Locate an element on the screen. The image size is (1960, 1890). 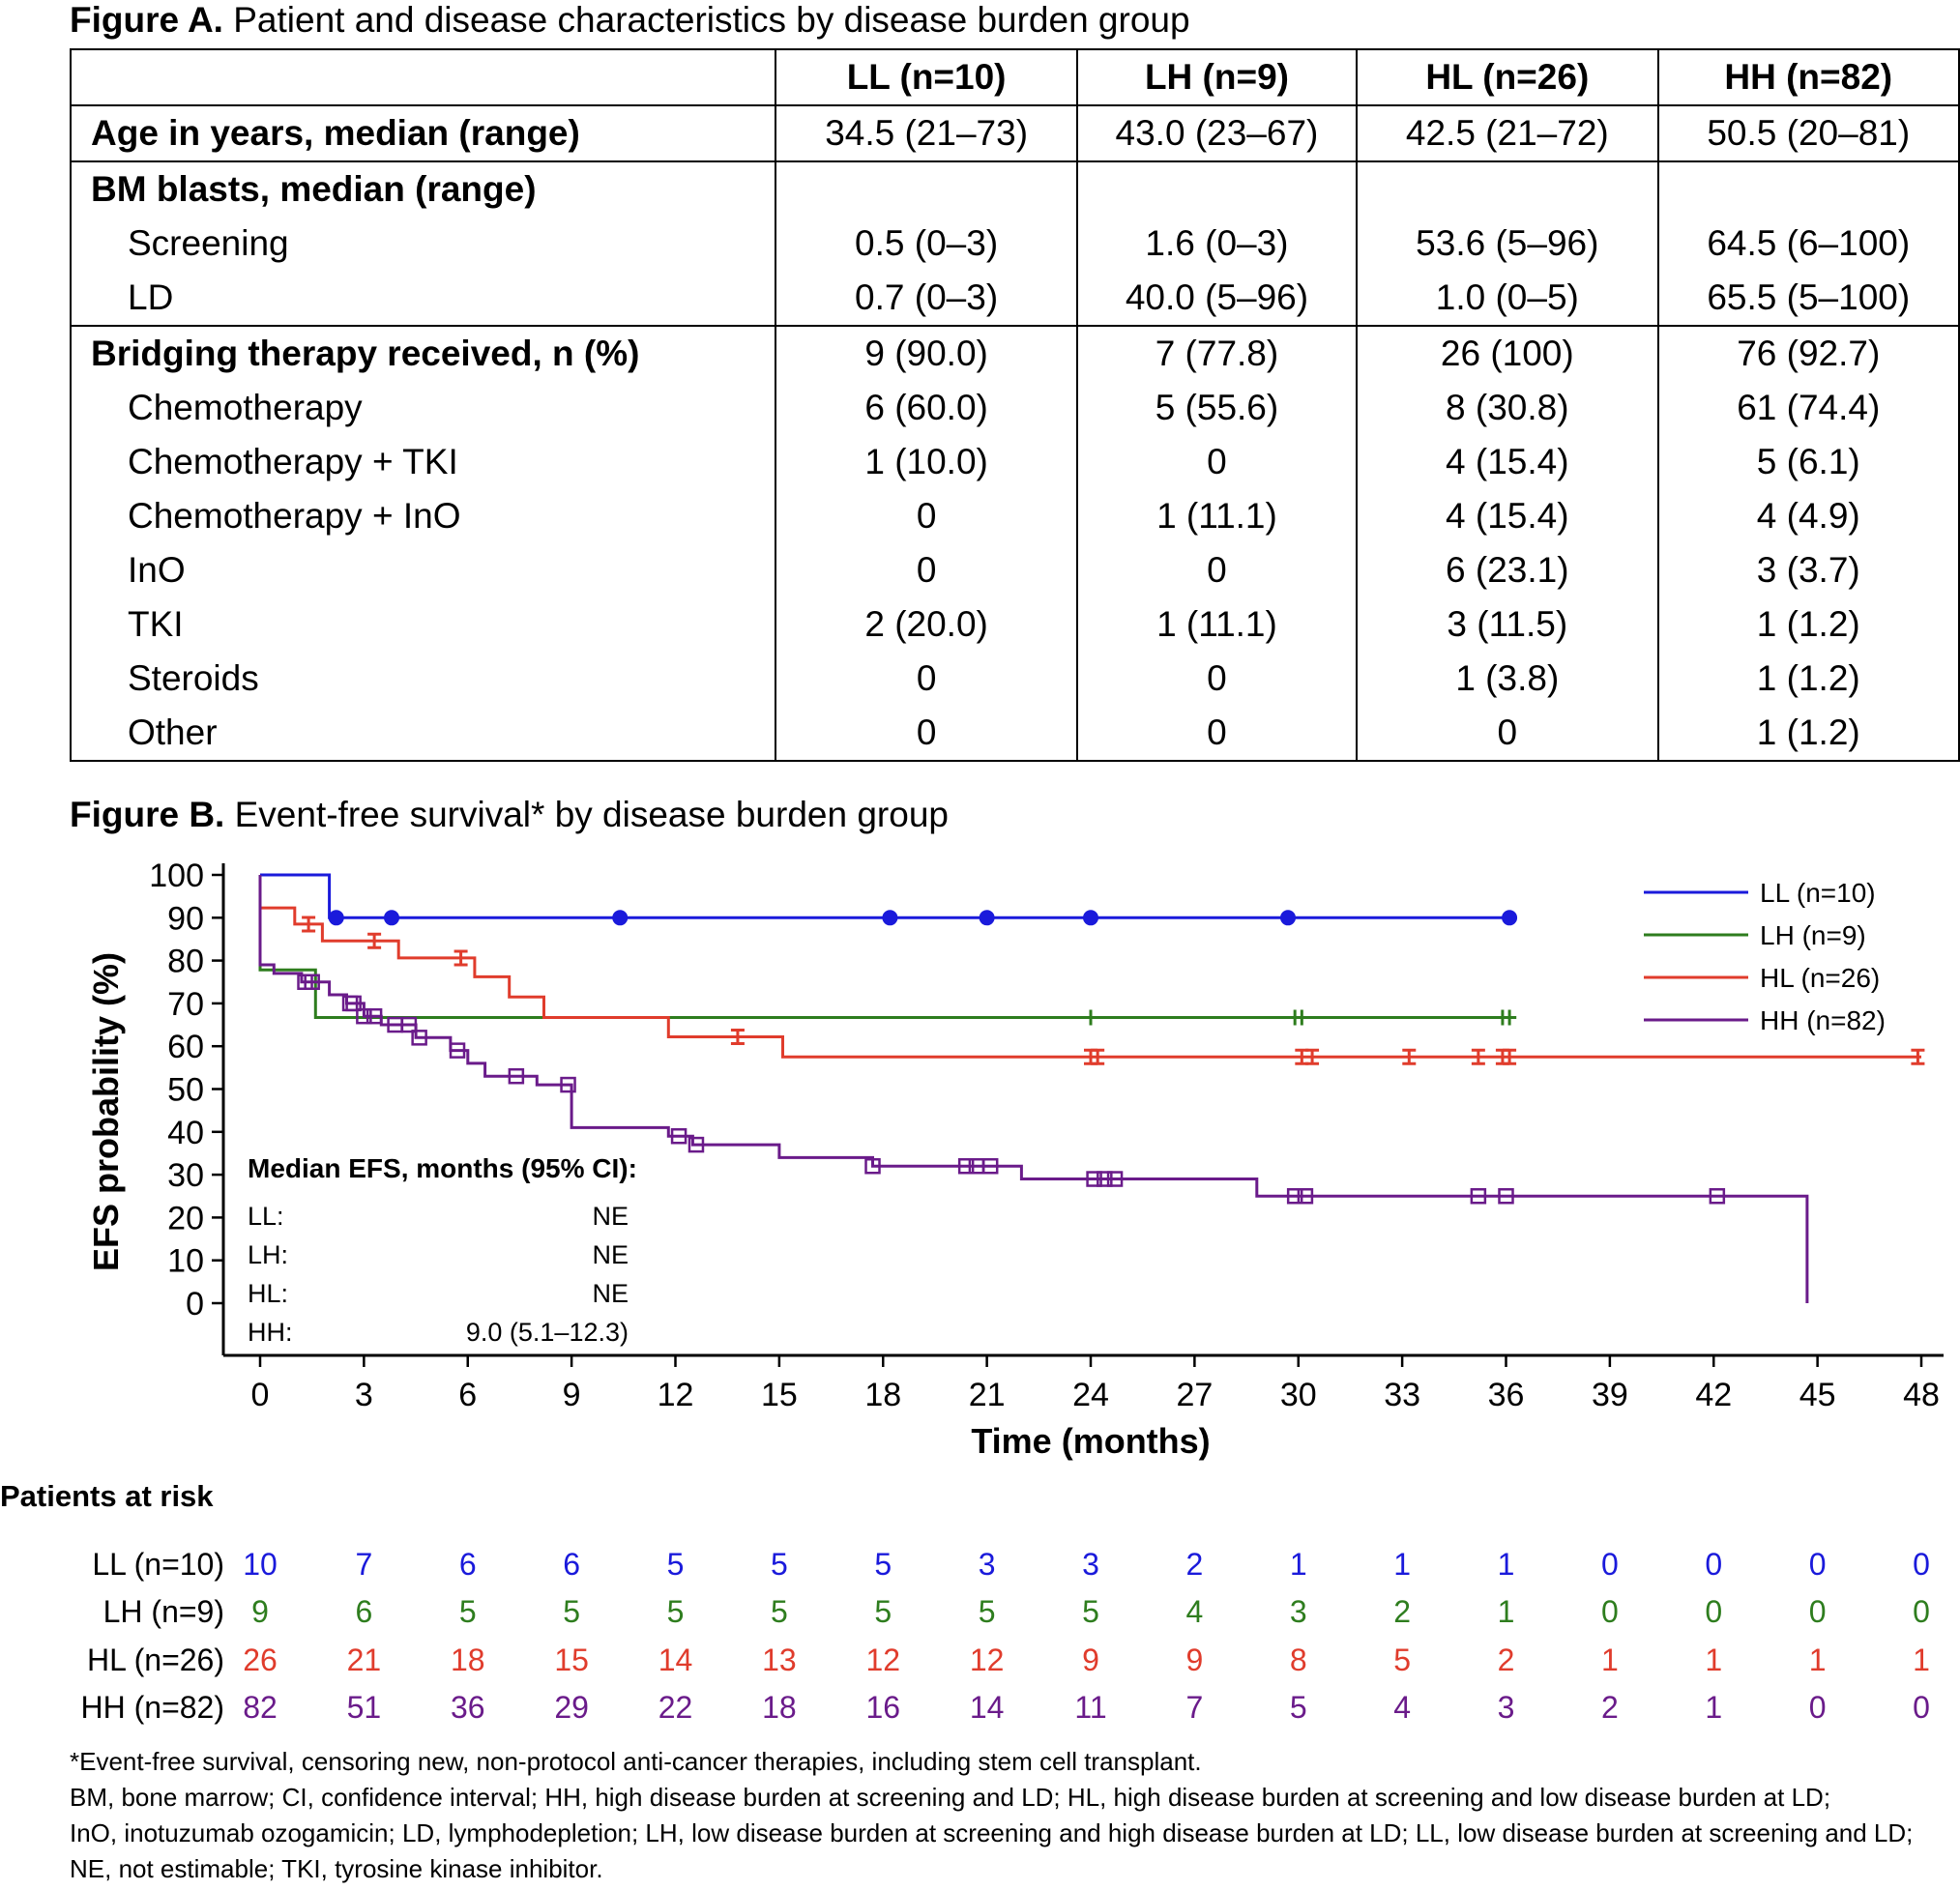
table-cell: 65.5 (5–100) is located at coordinates (1807, 299).